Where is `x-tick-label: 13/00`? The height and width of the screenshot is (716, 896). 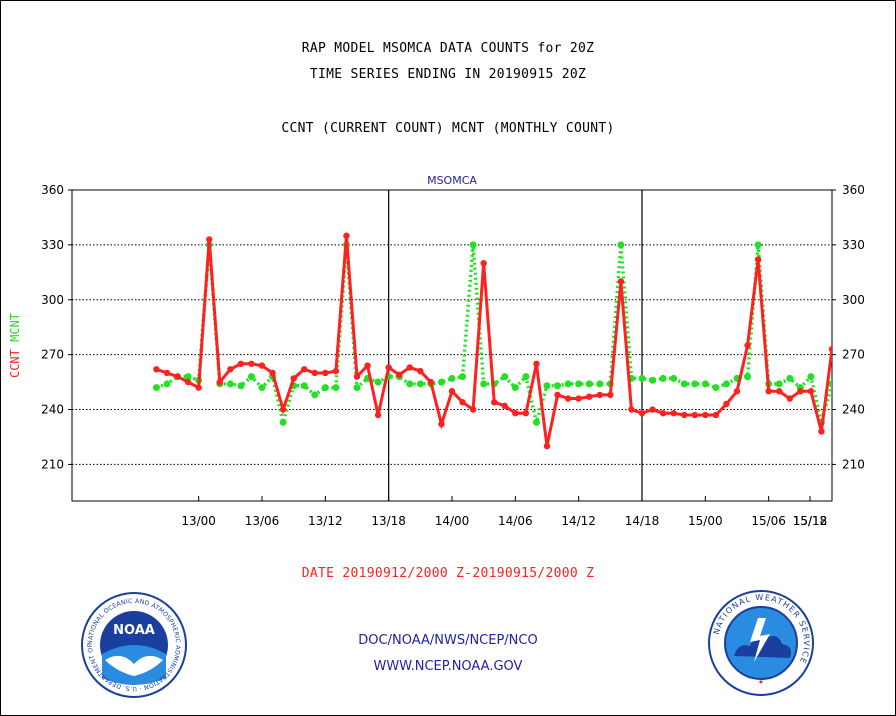
x-tick-label: 13/00 is located at coordinates (198, 521).